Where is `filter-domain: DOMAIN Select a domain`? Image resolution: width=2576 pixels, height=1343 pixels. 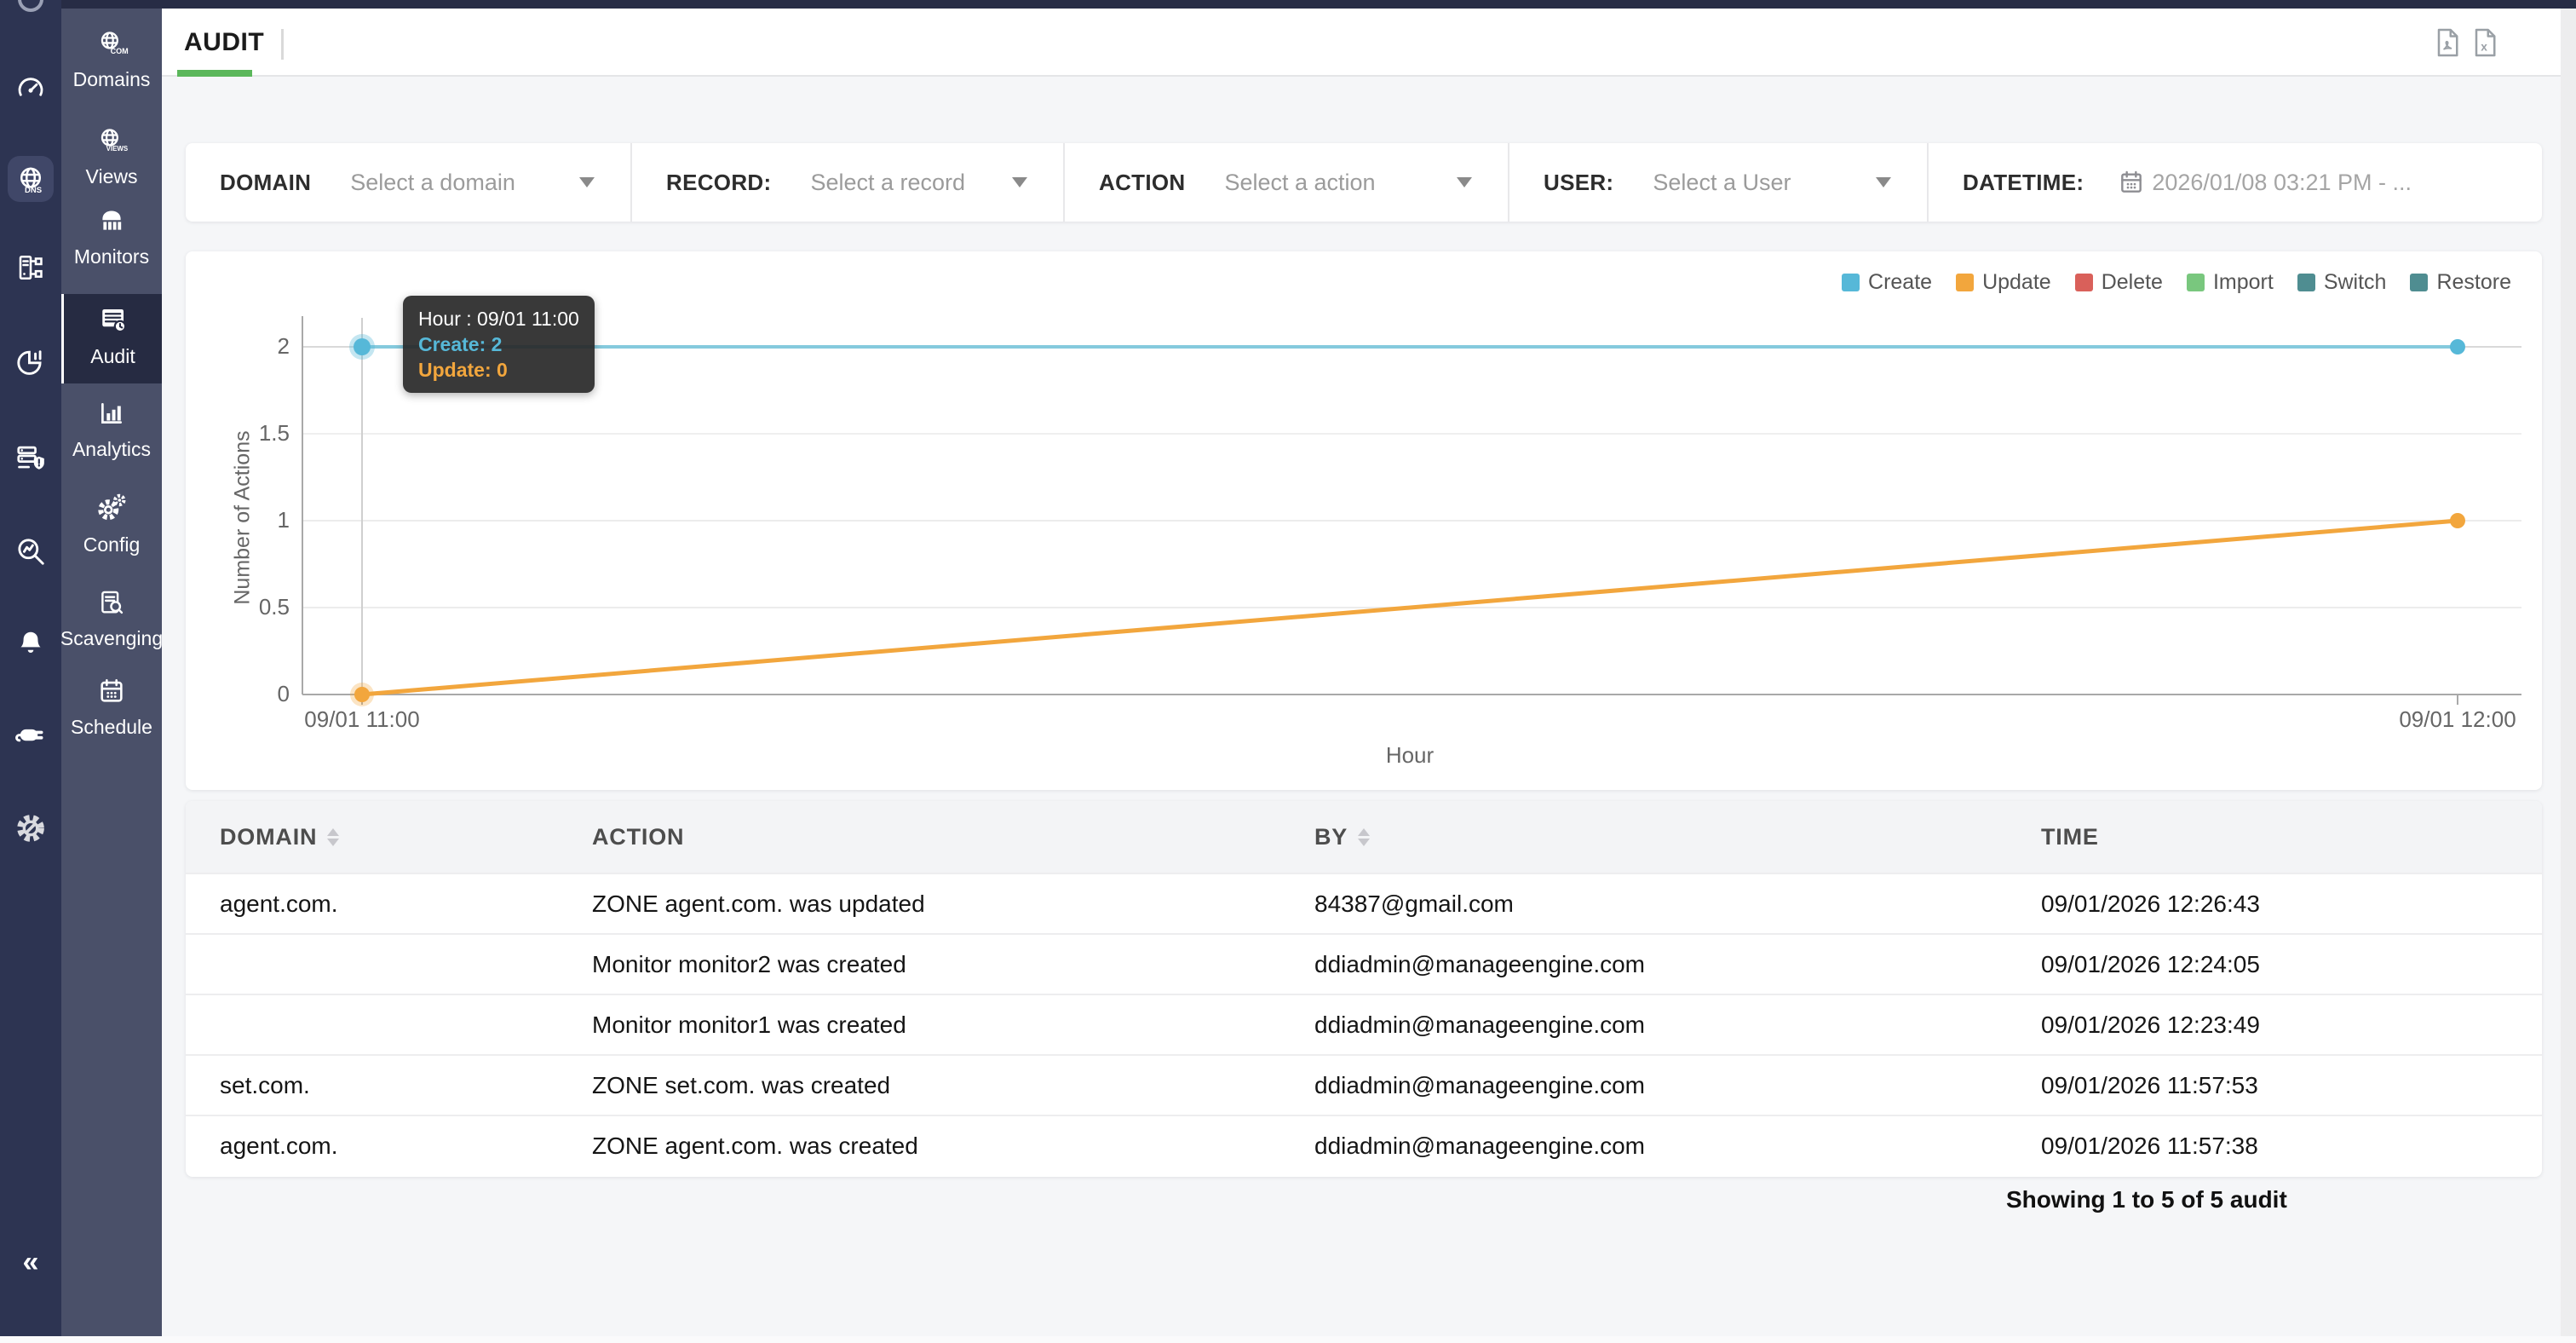 filter-domain: DOMAIN Select a domain is located at coordinates (408, 182).